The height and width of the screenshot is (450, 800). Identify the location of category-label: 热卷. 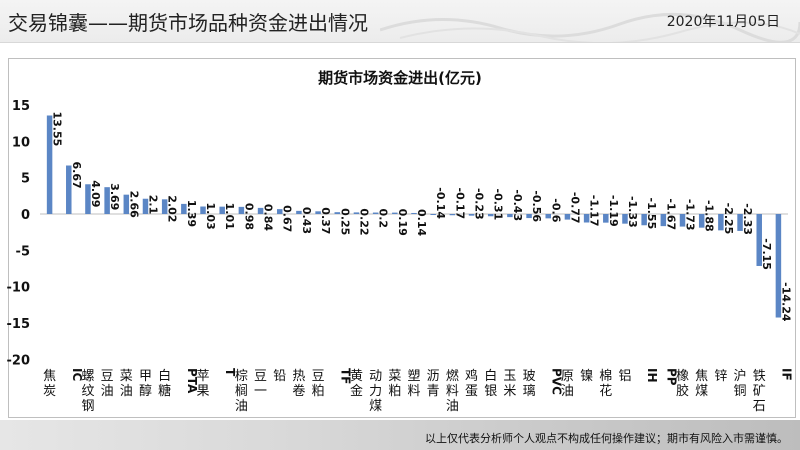
(298, 384).